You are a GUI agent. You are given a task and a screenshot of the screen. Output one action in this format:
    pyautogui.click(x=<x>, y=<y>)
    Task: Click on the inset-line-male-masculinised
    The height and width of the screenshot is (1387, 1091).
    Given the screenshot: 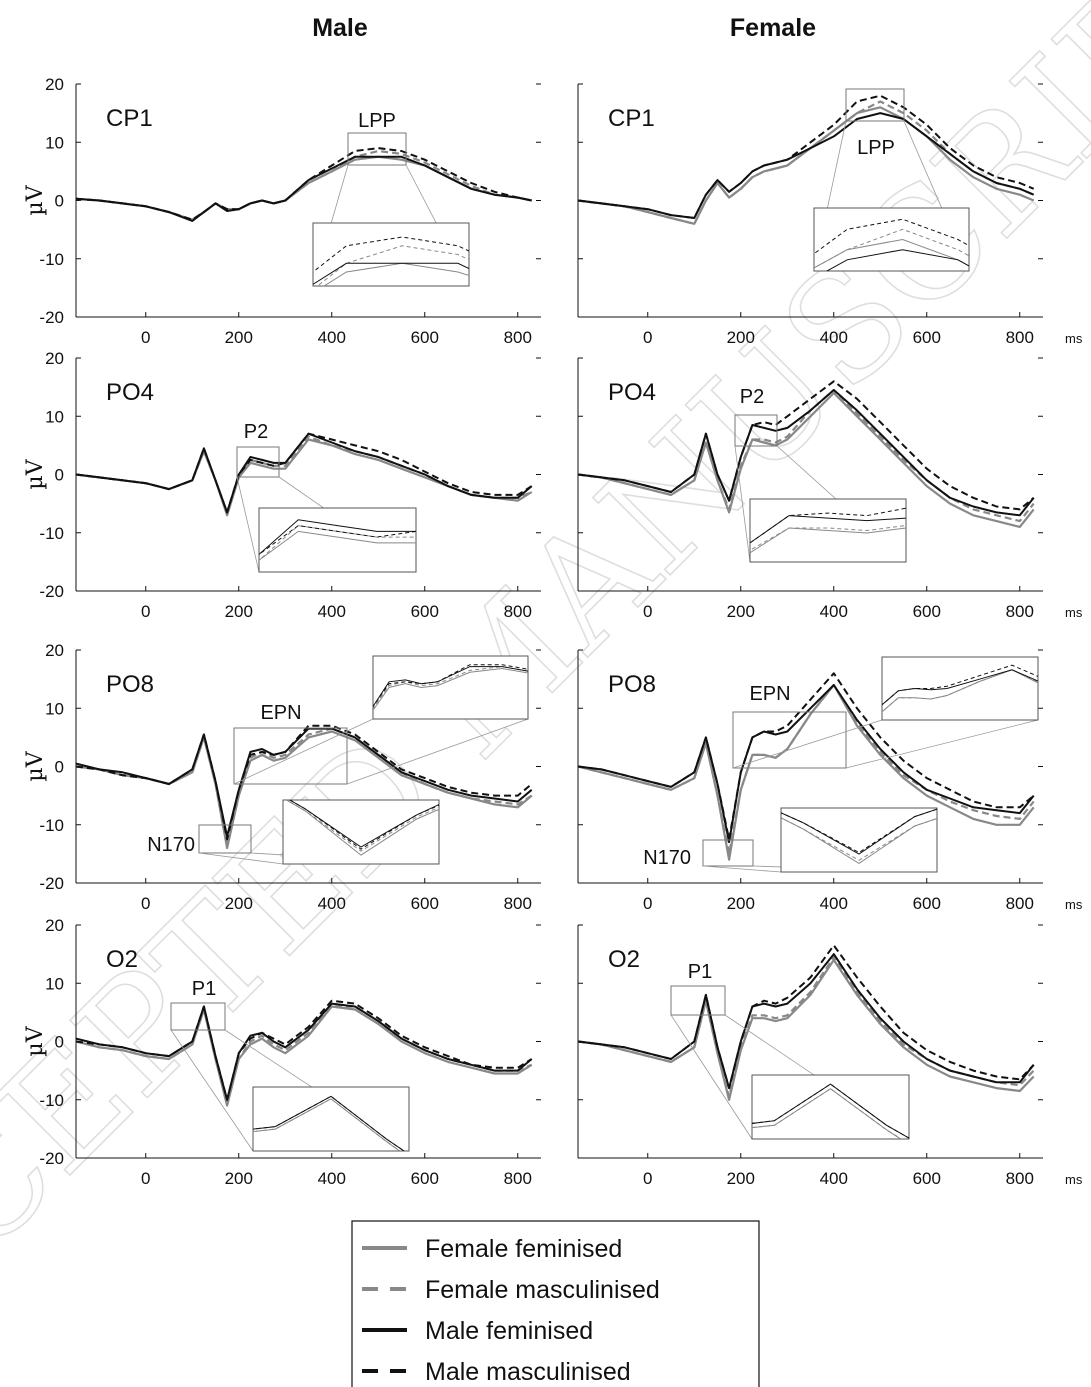 What is the action you would take?
    pyautogui.click(x=960, y=685)
    